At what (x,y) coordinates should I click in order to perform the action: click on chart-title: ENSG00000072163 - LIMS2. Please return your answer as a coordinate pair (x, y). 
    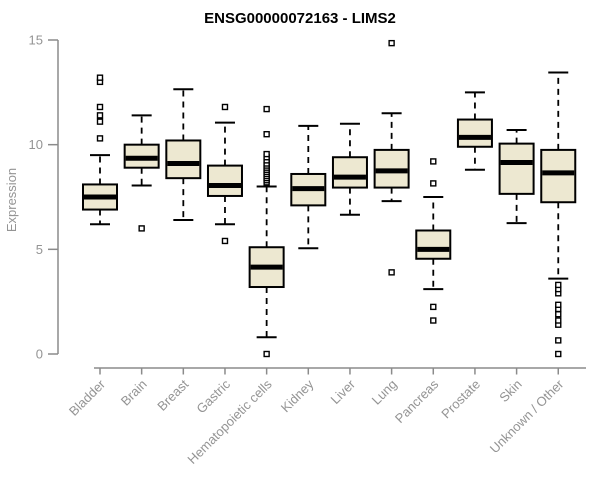
    Looking at the image, I should click on (300, 18).